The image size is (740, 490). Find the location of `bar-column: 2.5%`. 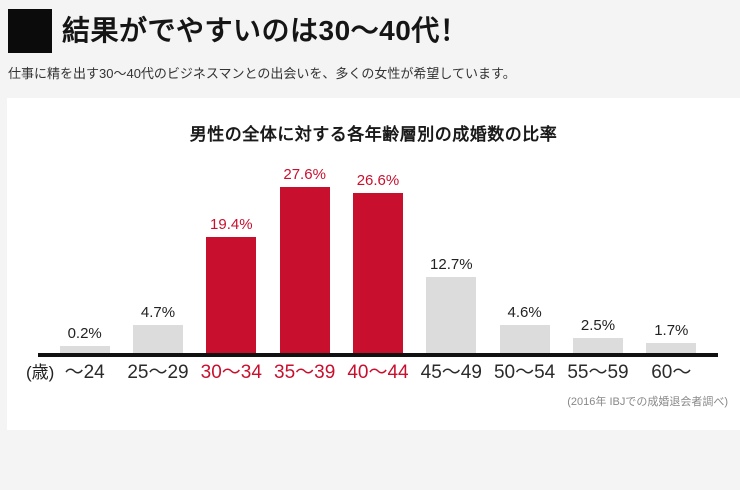

bar-column: 2.5% is located at coordinates (597, 259).